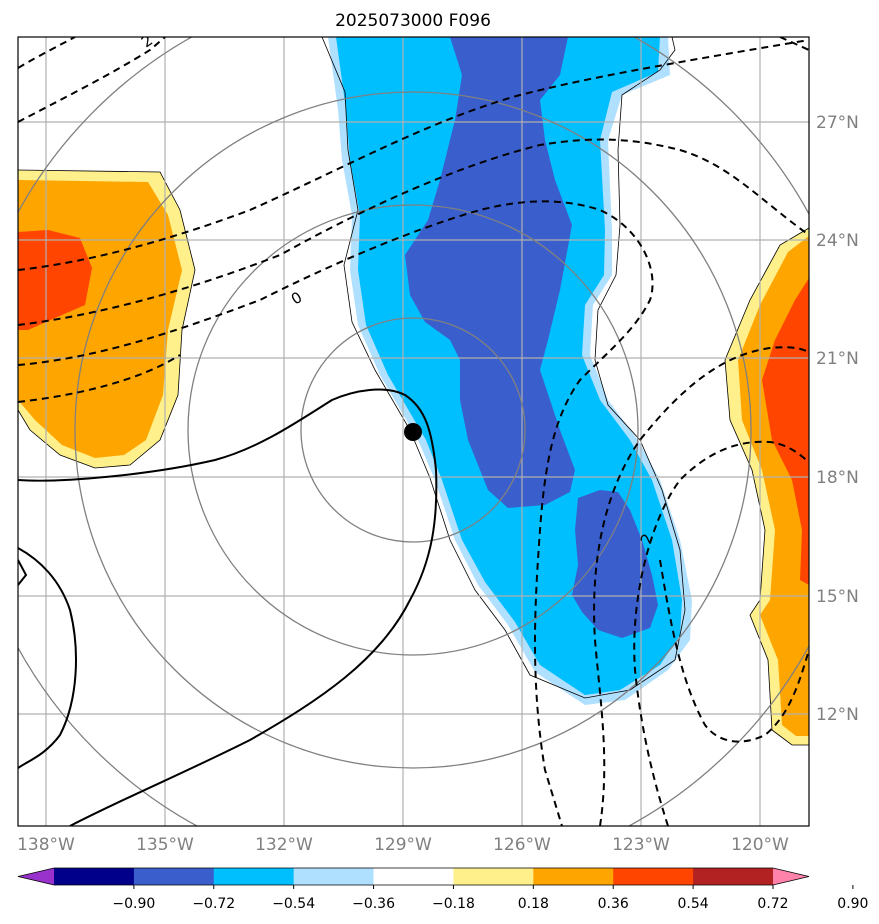 Image resolution: width=879 pixels, height=924 pixels. I want to click on lat-label-18n: 18°N, so click(837, 478).